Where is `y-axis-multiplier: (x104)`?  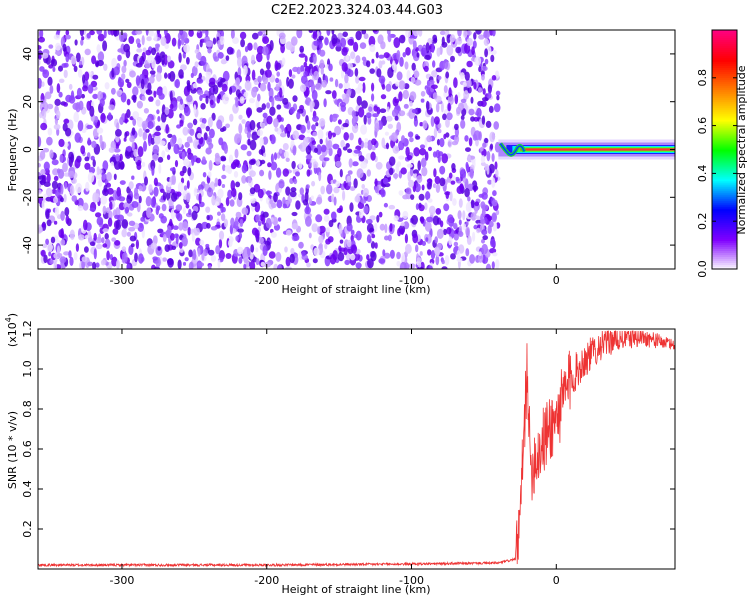 y-axis-multiplier: (x104) is located at coordinates (11, 330).